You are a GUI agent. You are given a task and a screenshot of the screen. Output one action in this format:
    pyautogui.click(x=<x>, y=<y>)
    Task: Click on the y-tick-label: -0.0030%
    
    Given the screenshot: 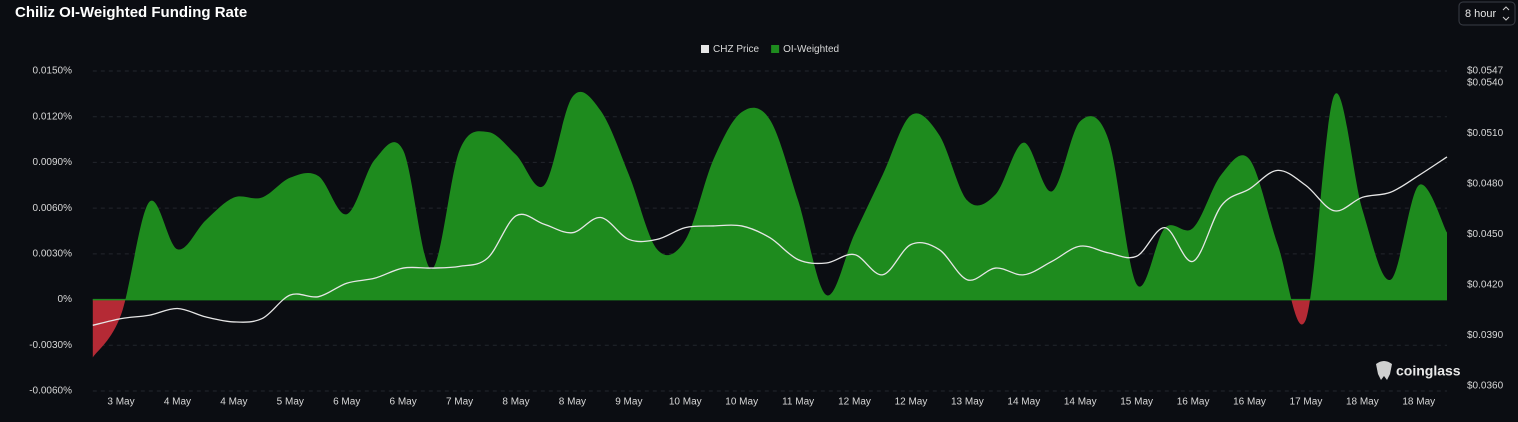 What is the action you would take?
    pyautogui.click(x=50, y=345)
    